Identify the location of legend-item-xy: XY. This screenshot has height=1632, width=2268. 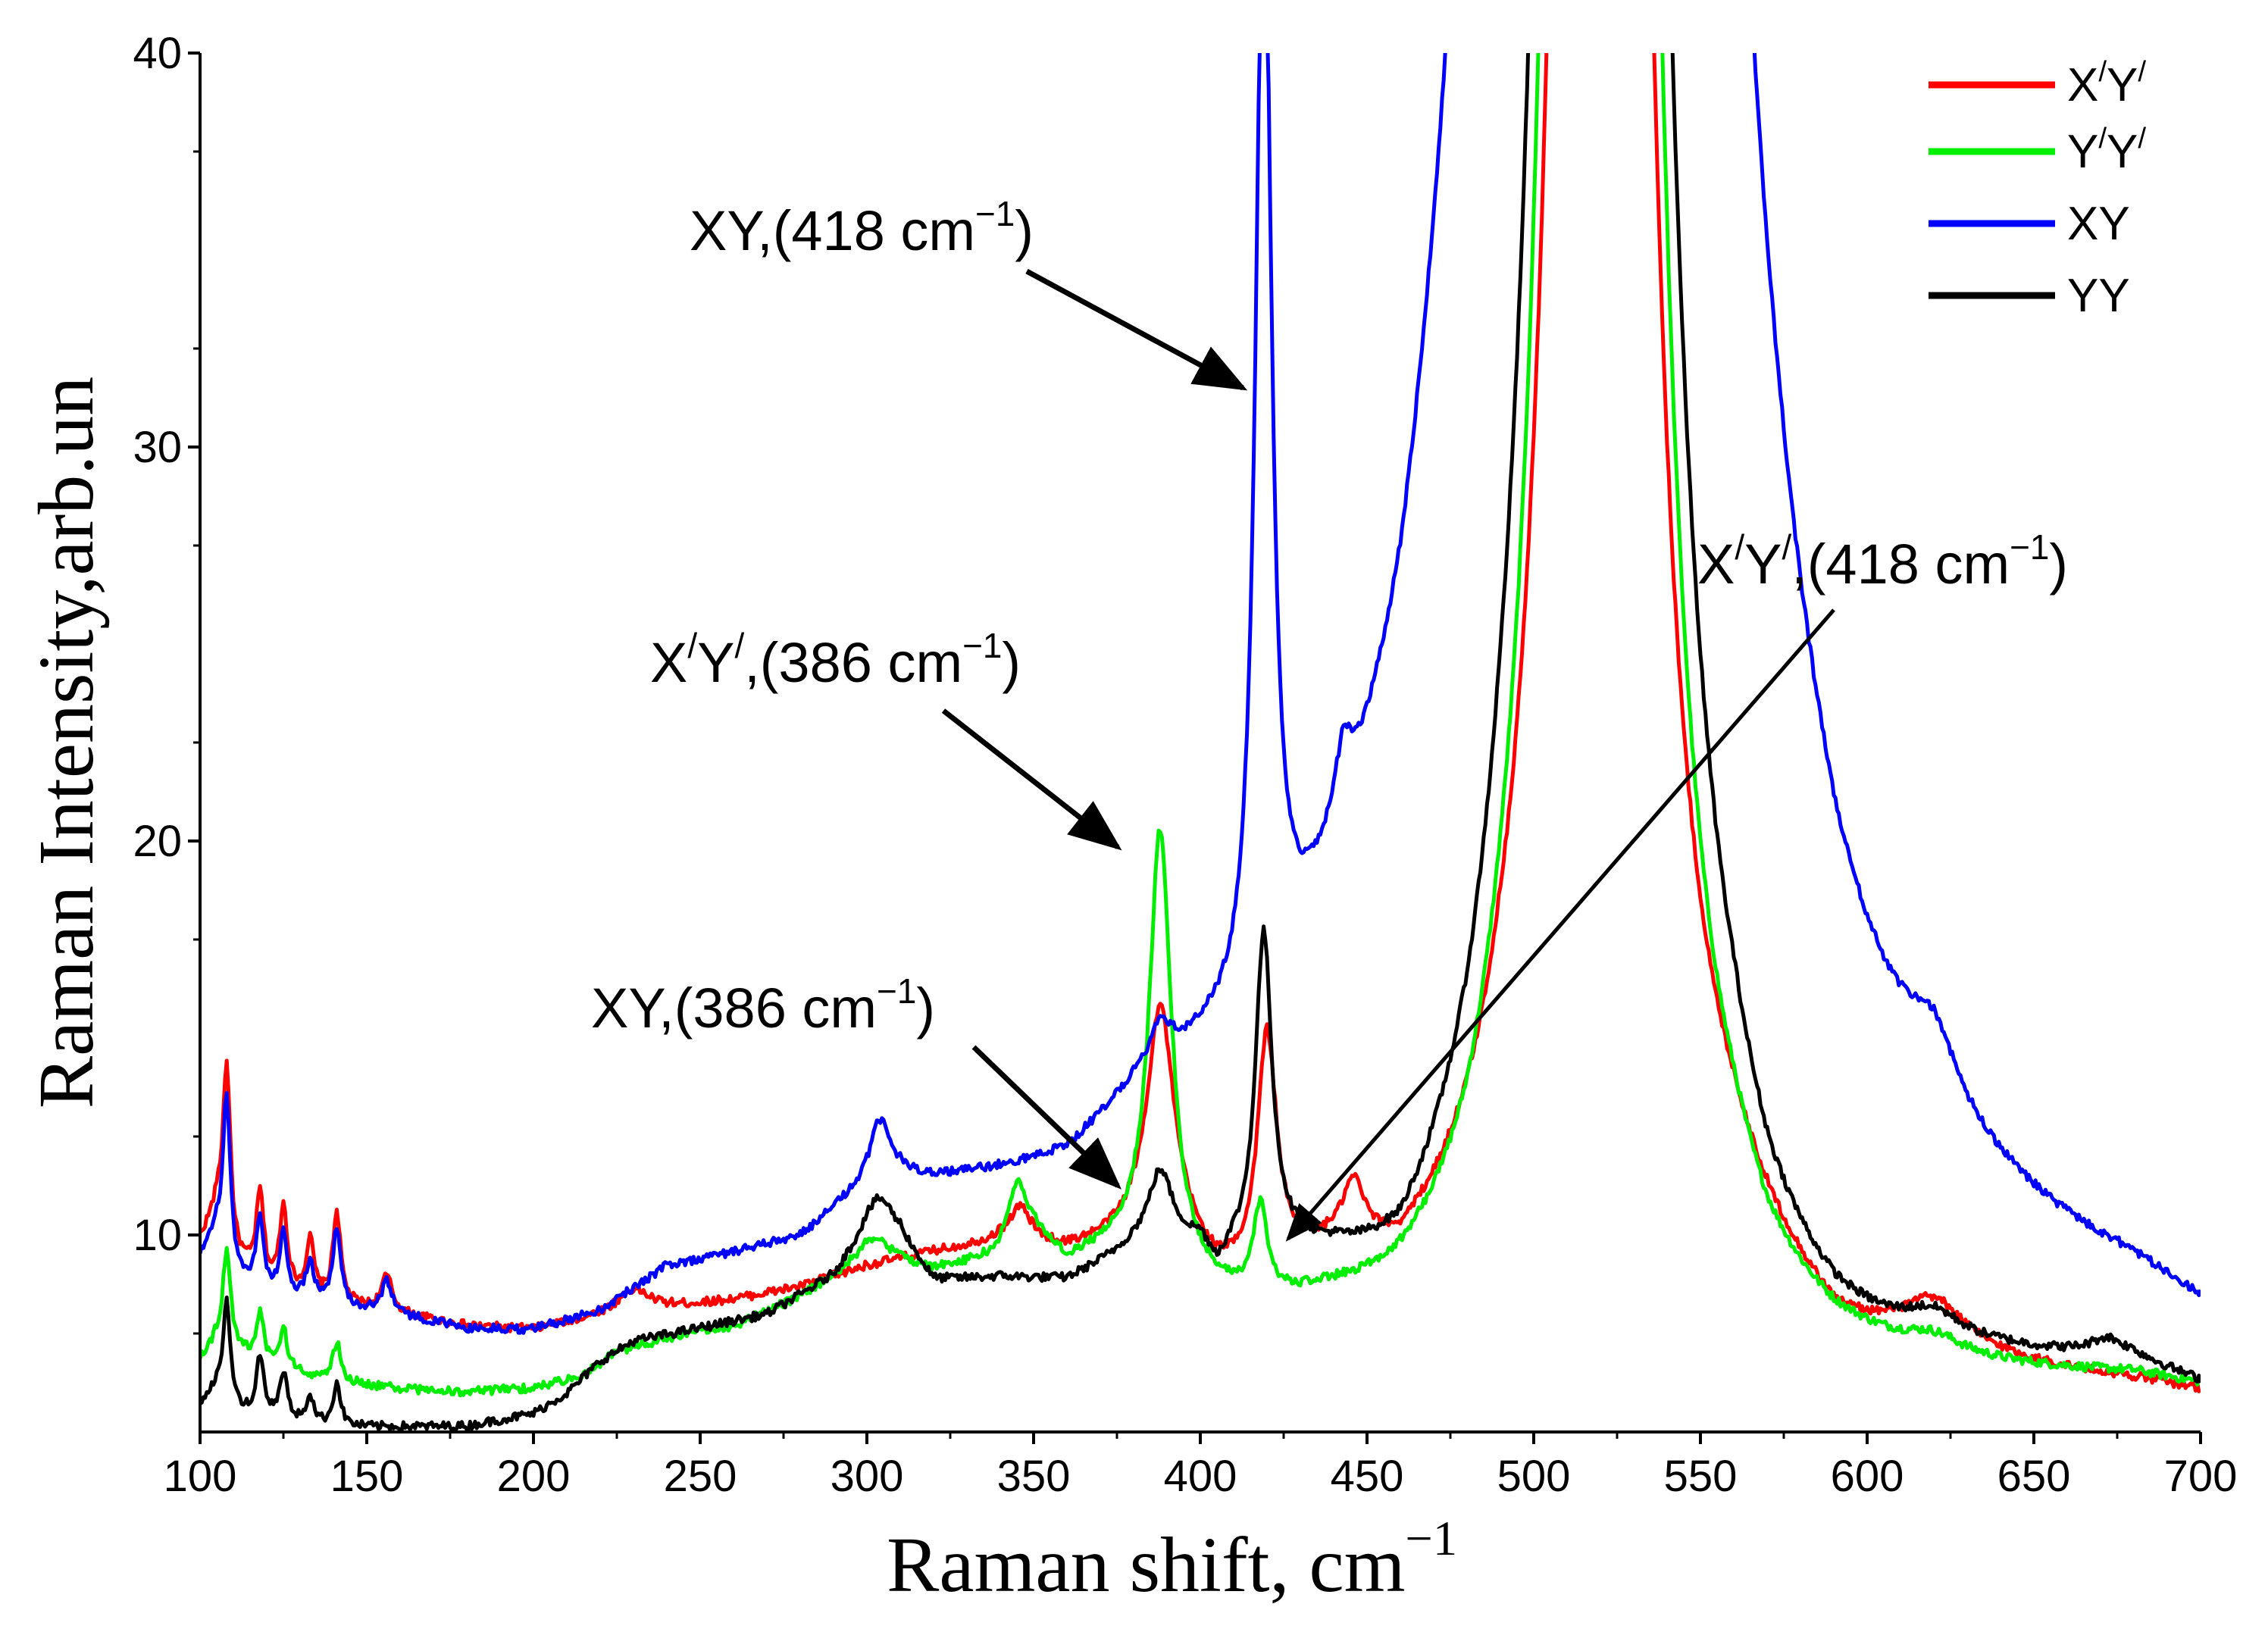
(2029, 224).